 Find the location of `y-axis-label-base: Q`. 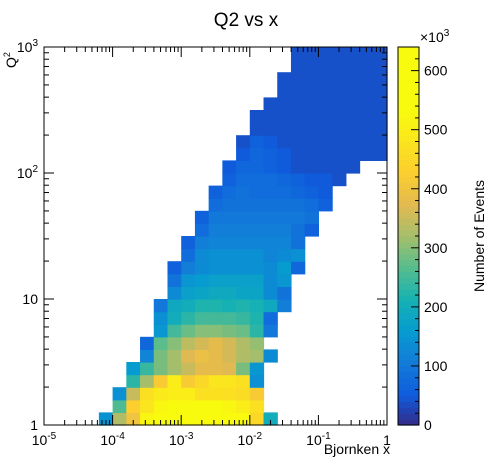

y-axis-label-base: Q is located at coordinates (11, 62).